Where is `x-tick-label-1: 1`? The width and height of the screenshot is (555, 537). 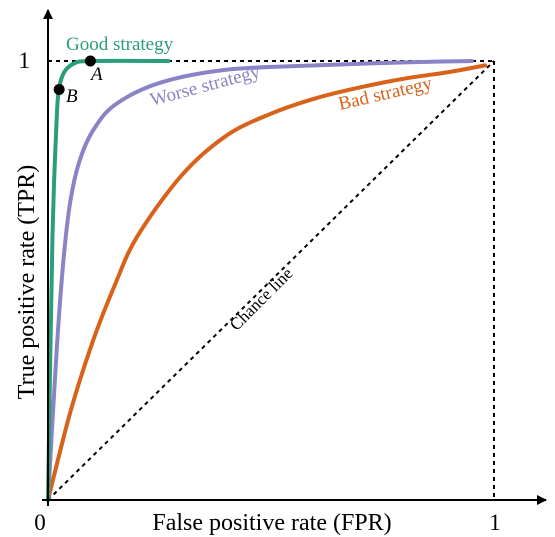 x-tick-label-1: 1 is located at coordinates (495, 522).